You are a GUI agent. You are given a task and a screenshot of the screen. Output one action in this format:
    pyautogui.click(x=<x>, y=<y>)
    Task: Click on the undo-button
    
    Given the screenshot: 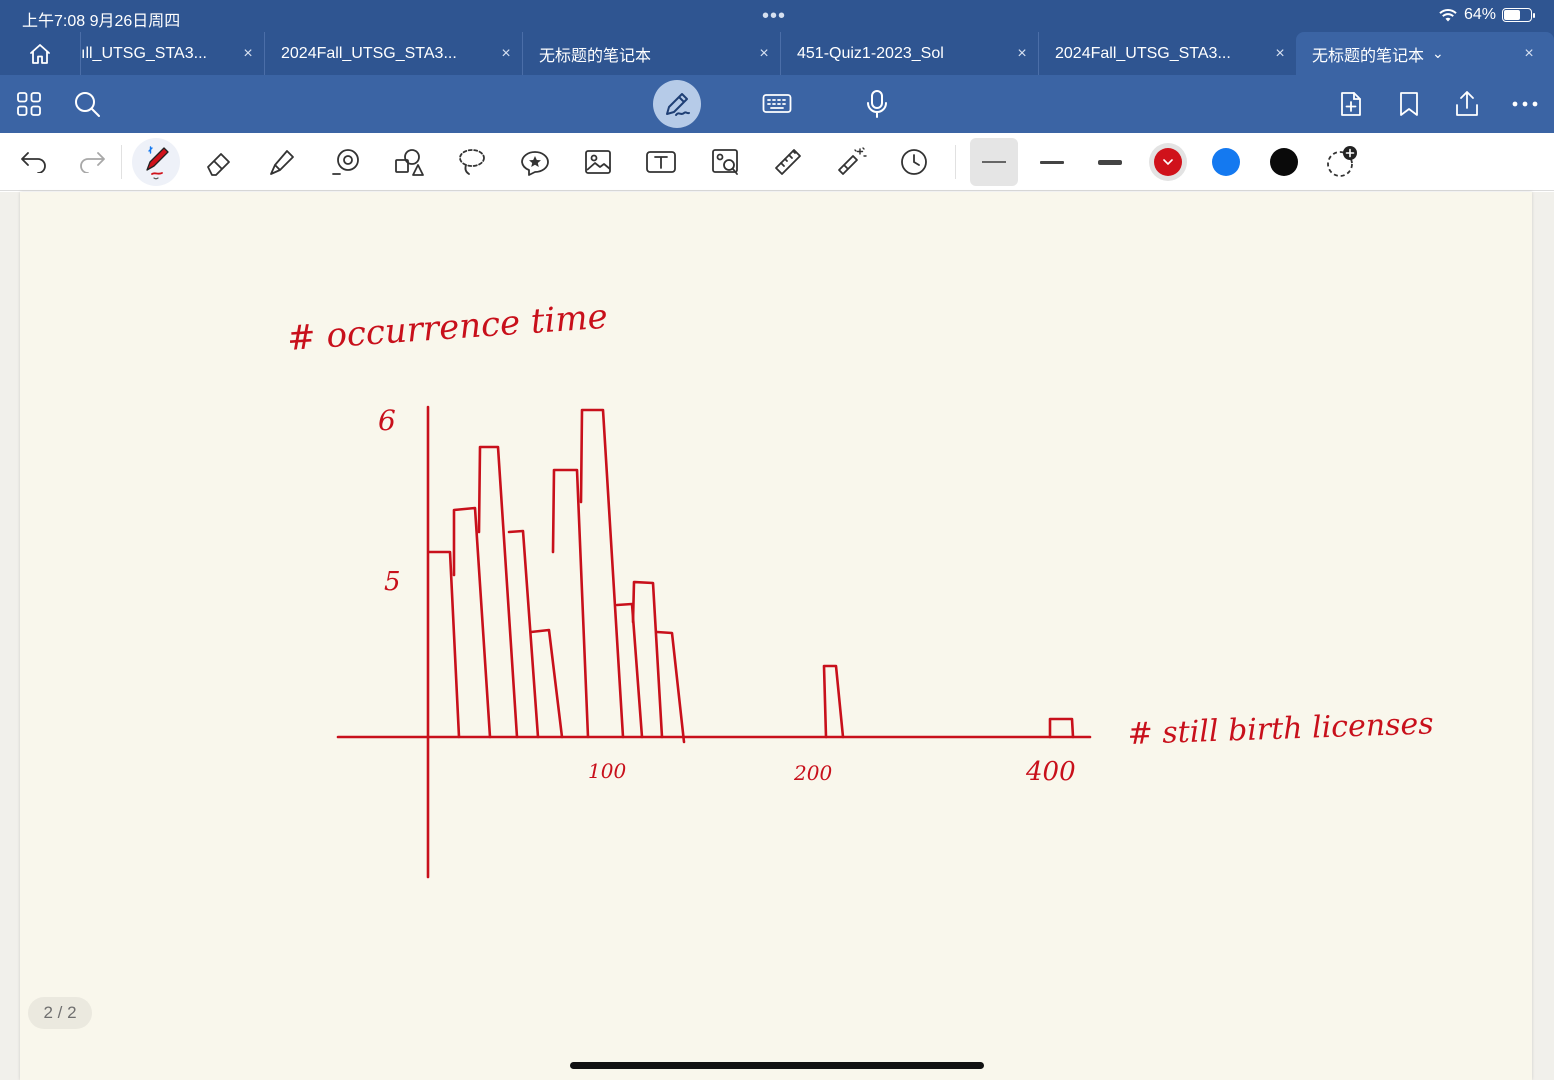 What is the action you would take?
    pyautogui.click(x=34, y=162)
    